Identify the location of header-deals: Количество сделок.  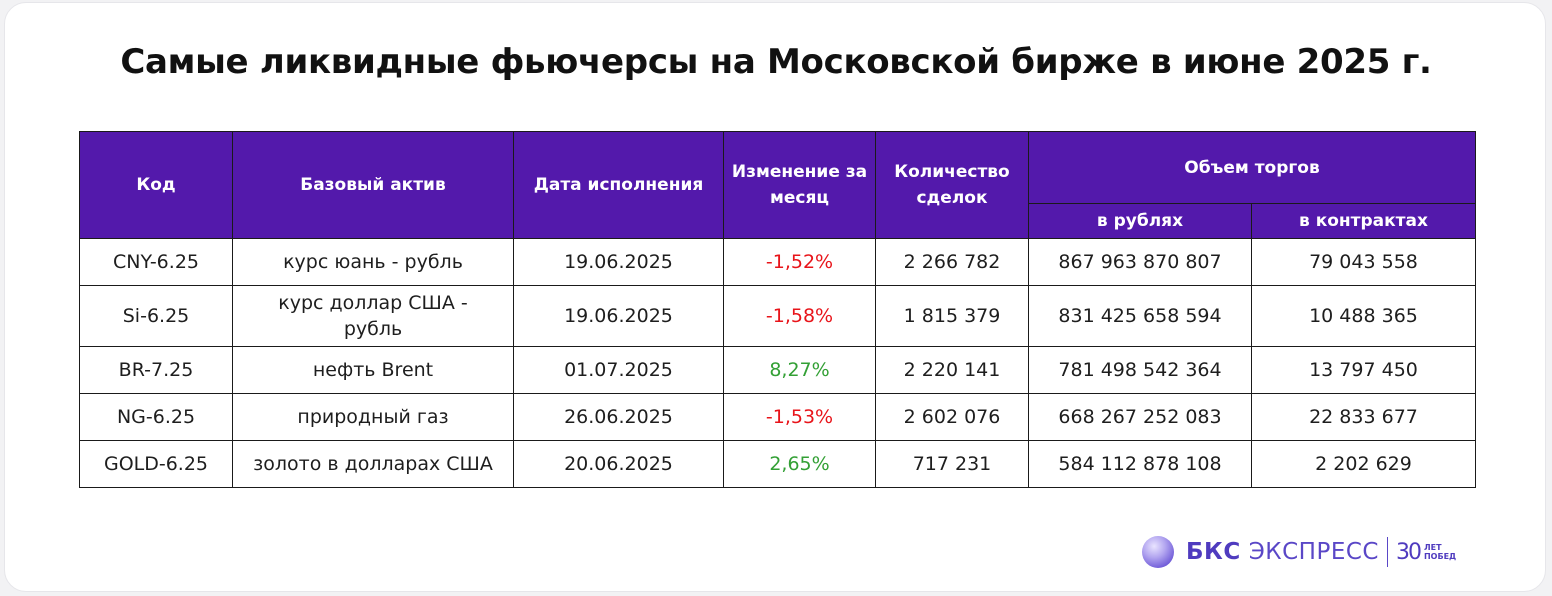
(952, 185).